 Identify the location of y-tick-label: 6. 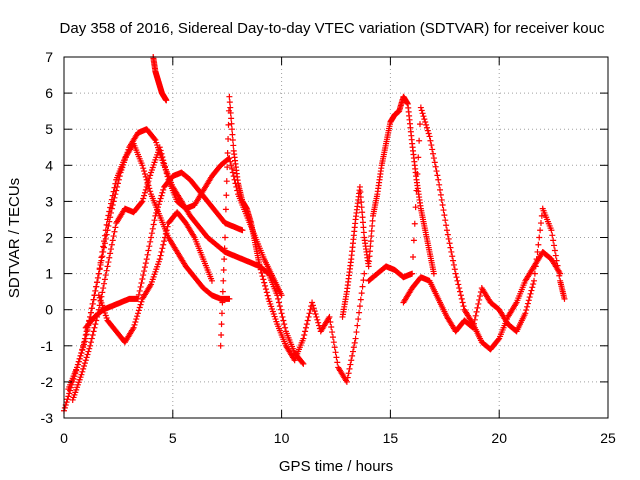
(49, 93).